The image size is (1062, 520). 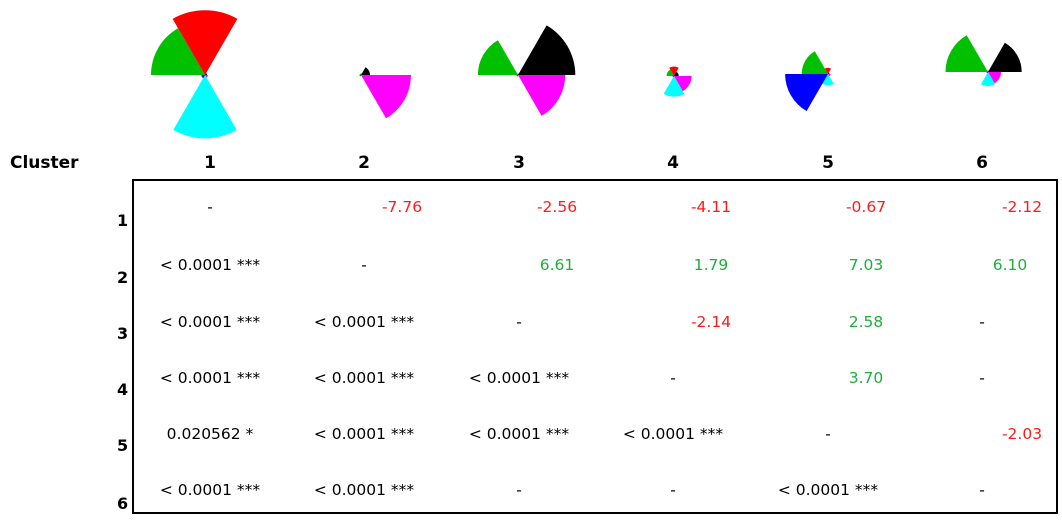 I want to click on column-header-4: 4, so click(x=673, y=163).